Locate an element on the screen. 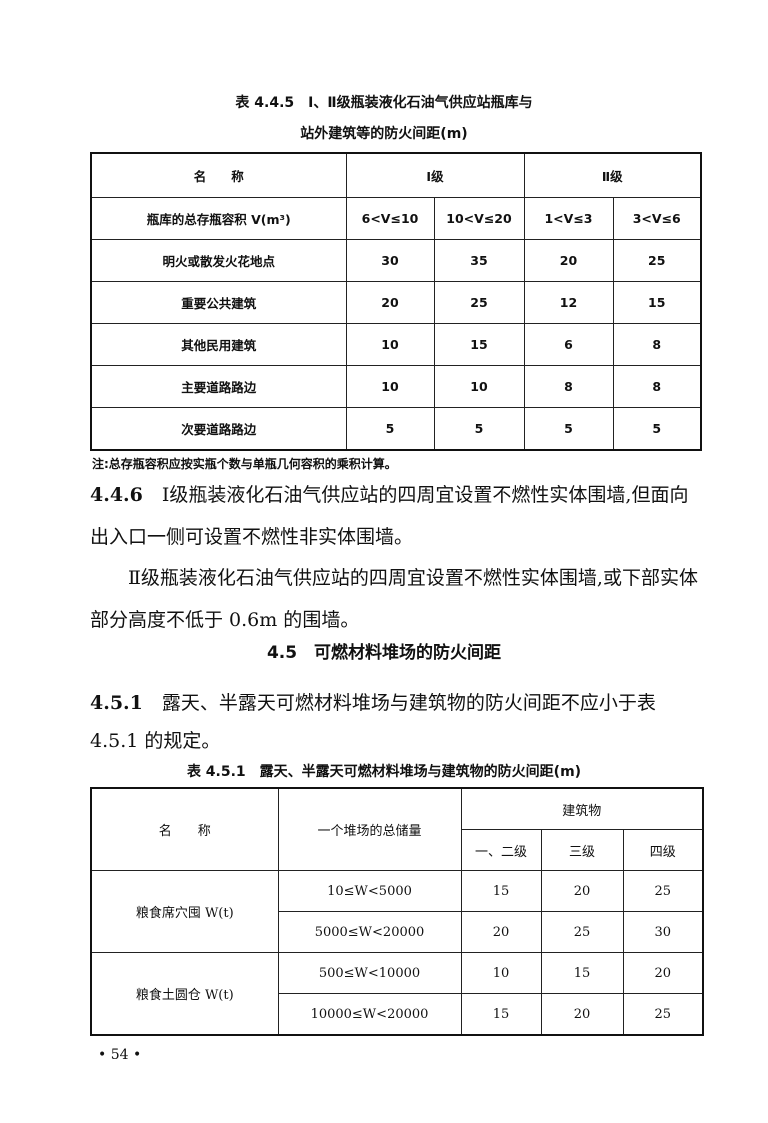 This screenshot has height=1123, width=768. table-row: 5000≤W<20000 20 25 30 is located at coordinates (397, 932).